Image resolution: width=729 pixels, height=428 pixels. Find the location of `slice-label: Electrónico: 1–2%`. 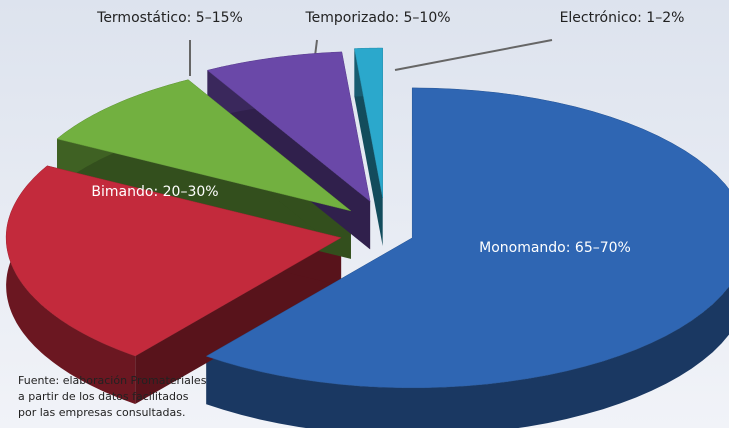

slice-label: Electrónico: 1–2% is located at coordinates (622, 18).